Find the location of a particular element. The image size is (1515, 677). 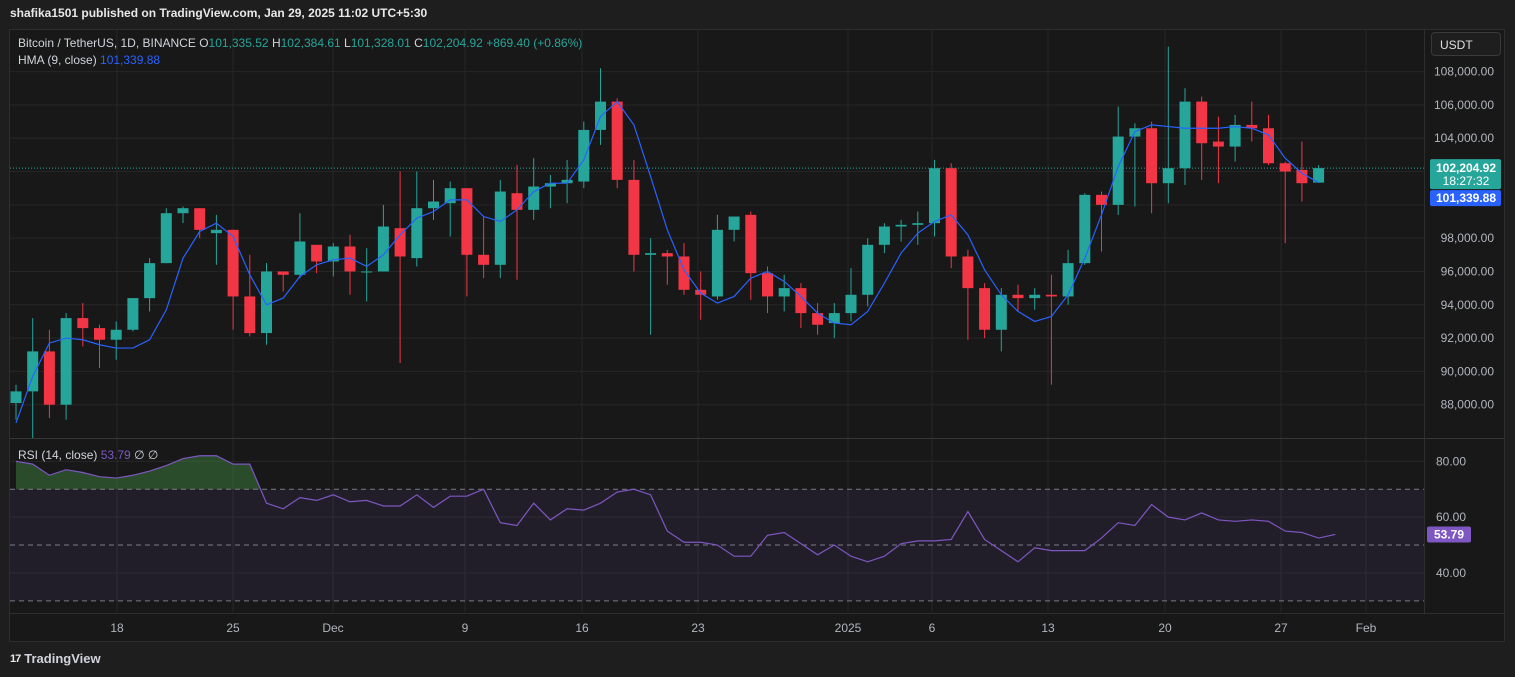

rsi-label: RSI (14, close) is located at coordinates (58, 455).